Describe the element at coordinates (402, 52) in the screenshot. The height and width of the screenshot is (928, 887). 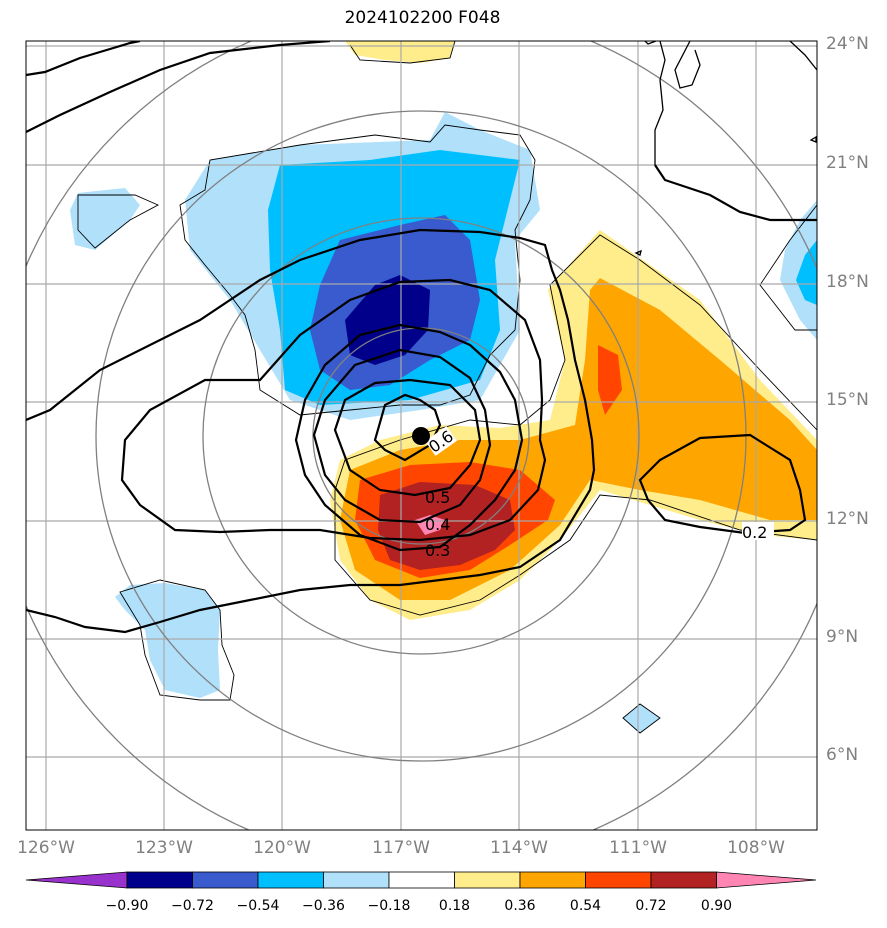
I see `thin-contour-north` at that location.